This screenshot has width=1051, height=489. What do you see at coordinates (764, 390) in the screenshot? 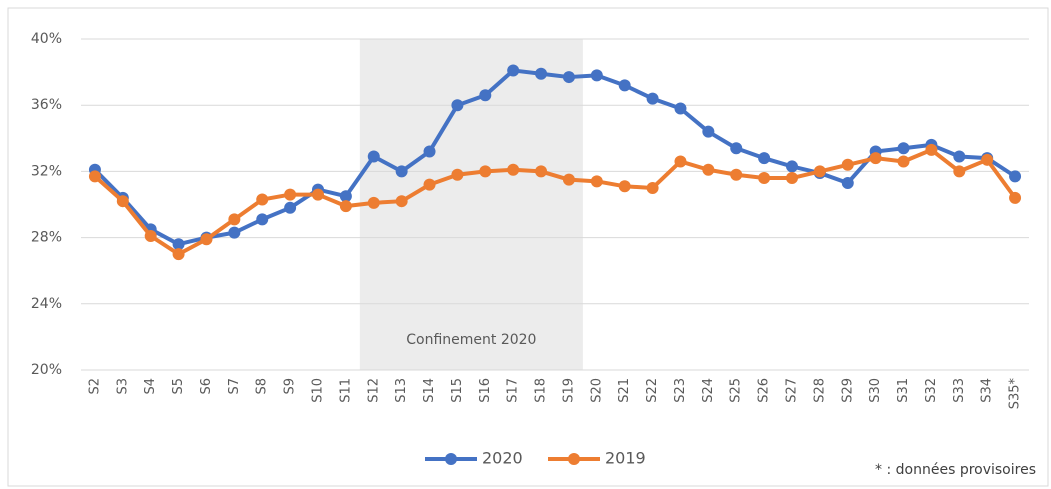
I see `x-tick-label: S26` at bounding box center [764, 390].